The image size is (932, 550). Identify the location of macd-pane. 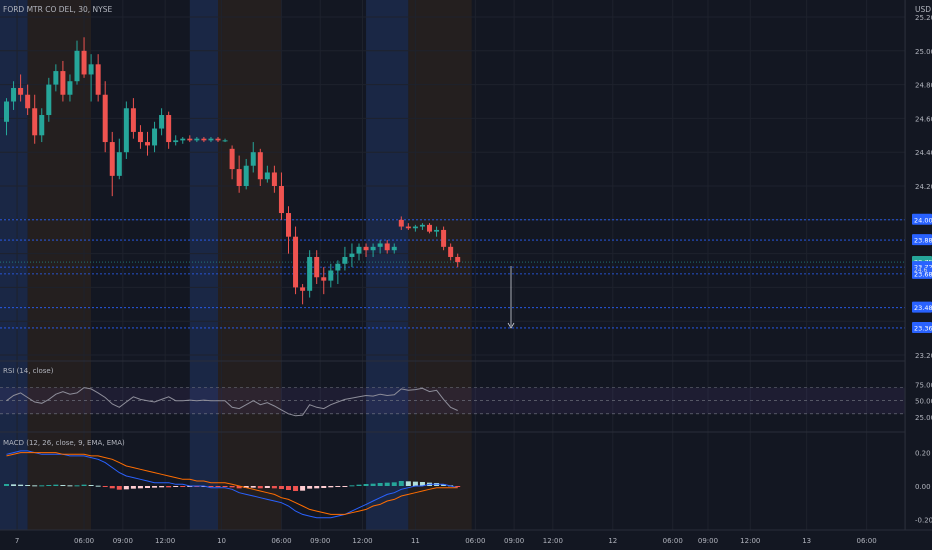
(232, 484).